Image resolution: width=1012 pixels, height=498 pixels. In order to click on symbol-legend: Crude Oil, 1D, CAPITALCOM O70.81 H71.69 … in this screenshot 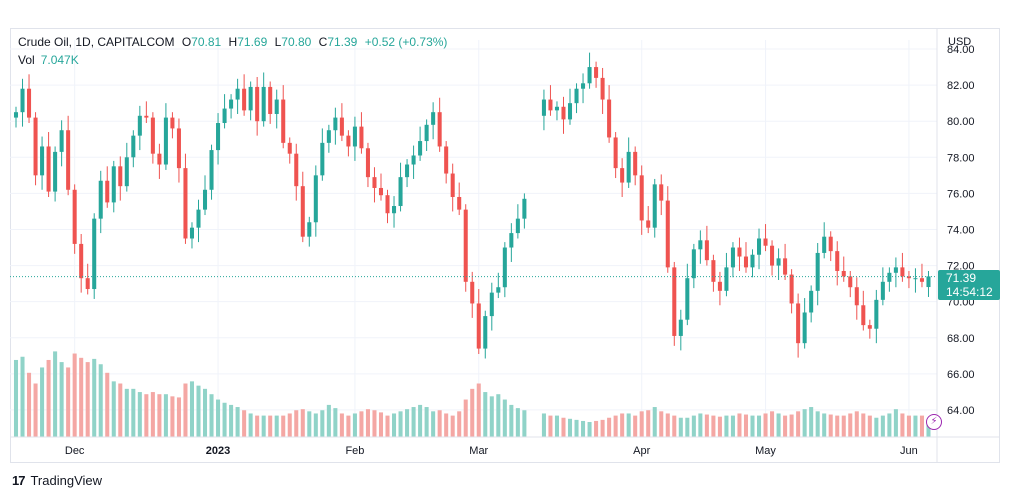, I will do `click(232, 42)`.